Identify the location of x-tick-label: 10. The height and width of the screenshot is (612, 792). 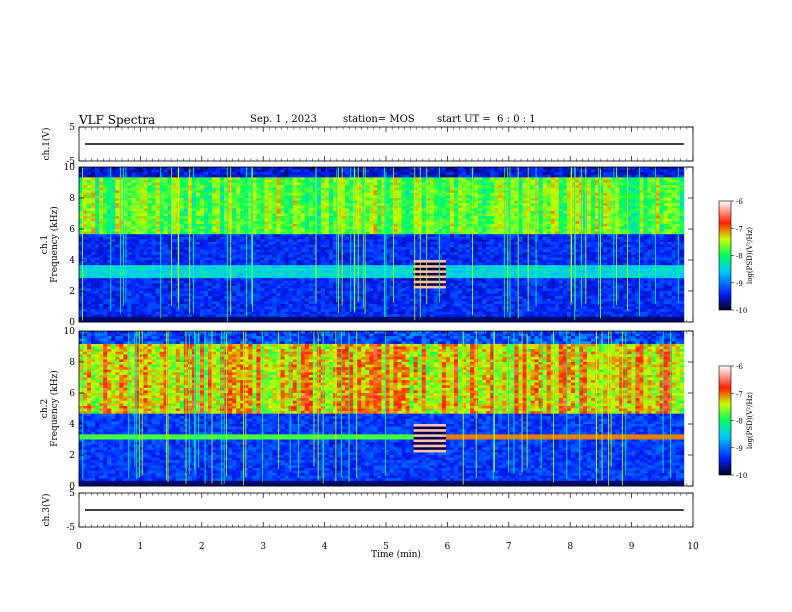
(693, 547).